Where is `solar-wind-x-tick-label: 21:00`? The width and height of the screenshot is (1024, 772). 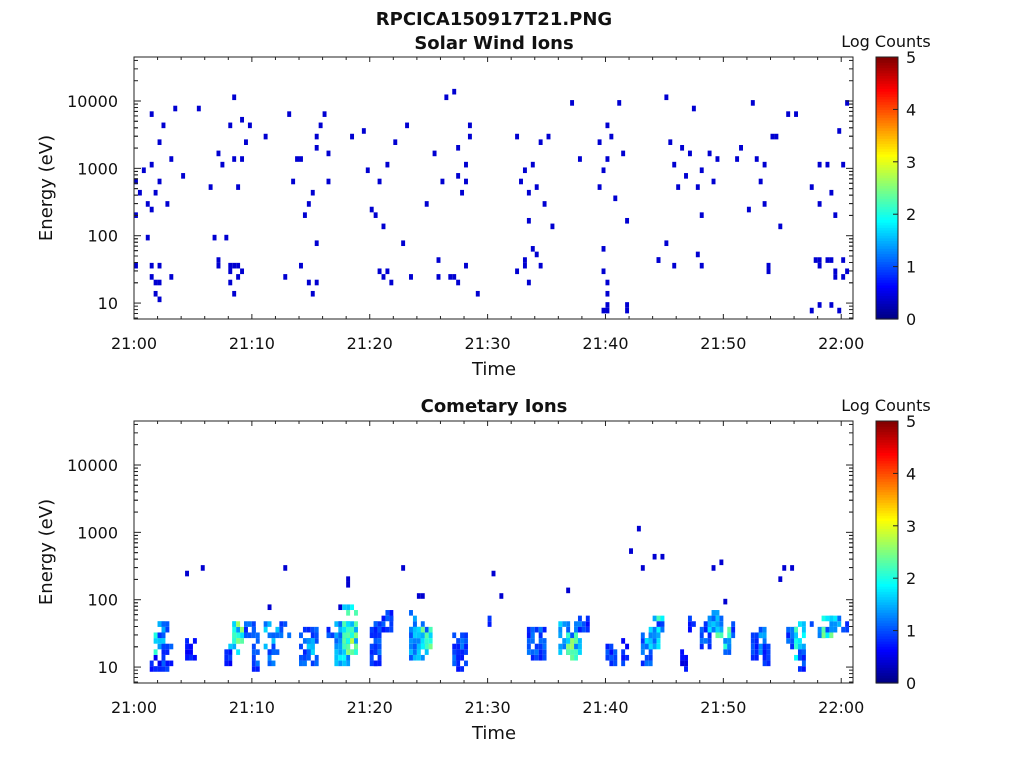 solar-wind-x-tick-label: 21:00 is located at coordinates (134, 343).